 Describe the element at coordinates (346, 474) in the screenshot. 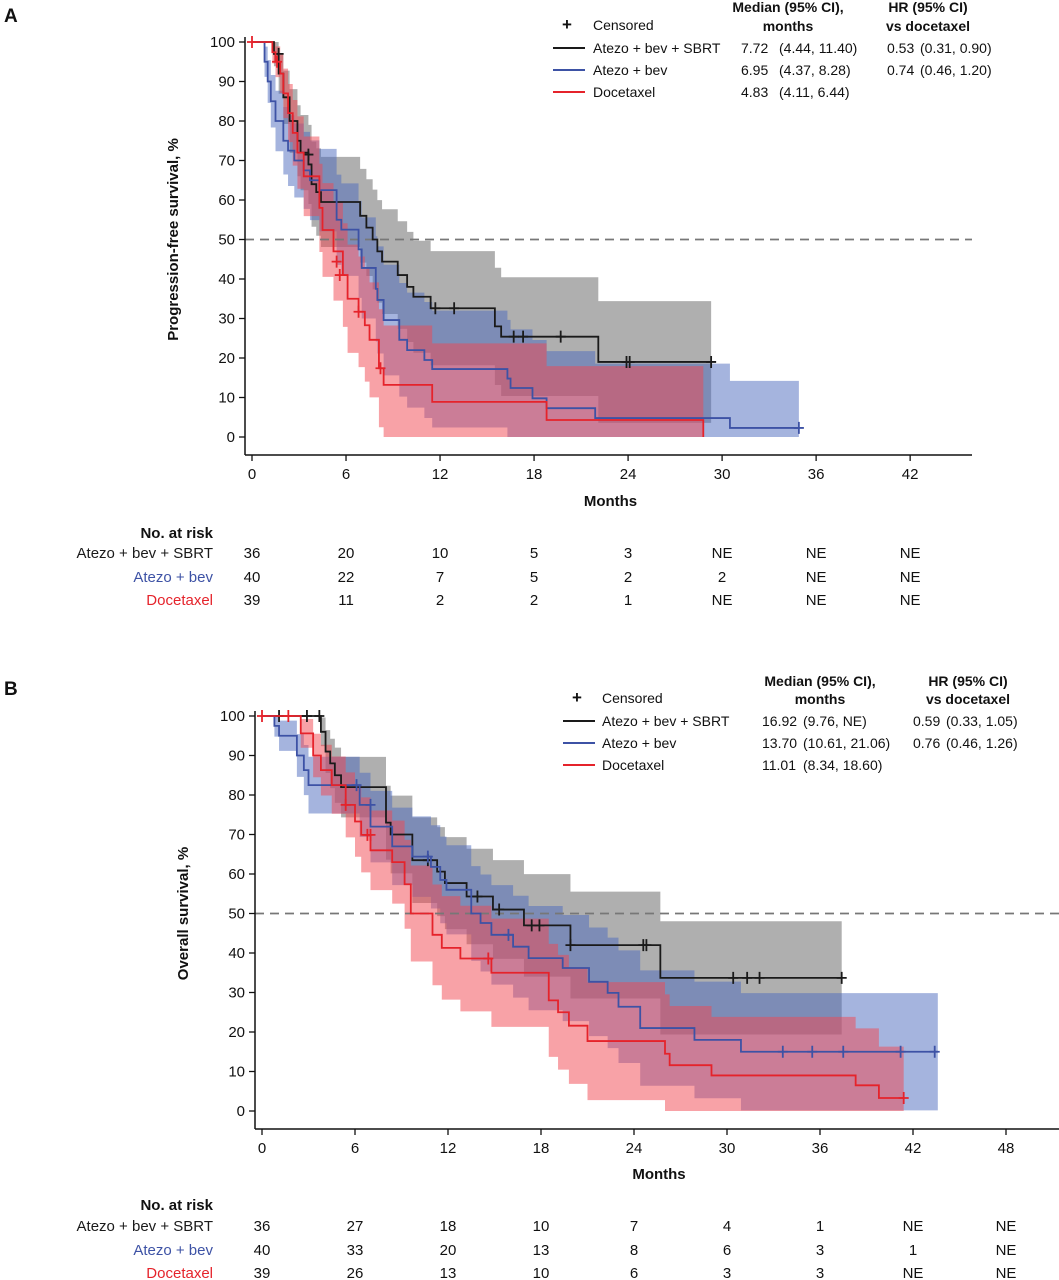

I see `x-tick-label: 6` at that location.